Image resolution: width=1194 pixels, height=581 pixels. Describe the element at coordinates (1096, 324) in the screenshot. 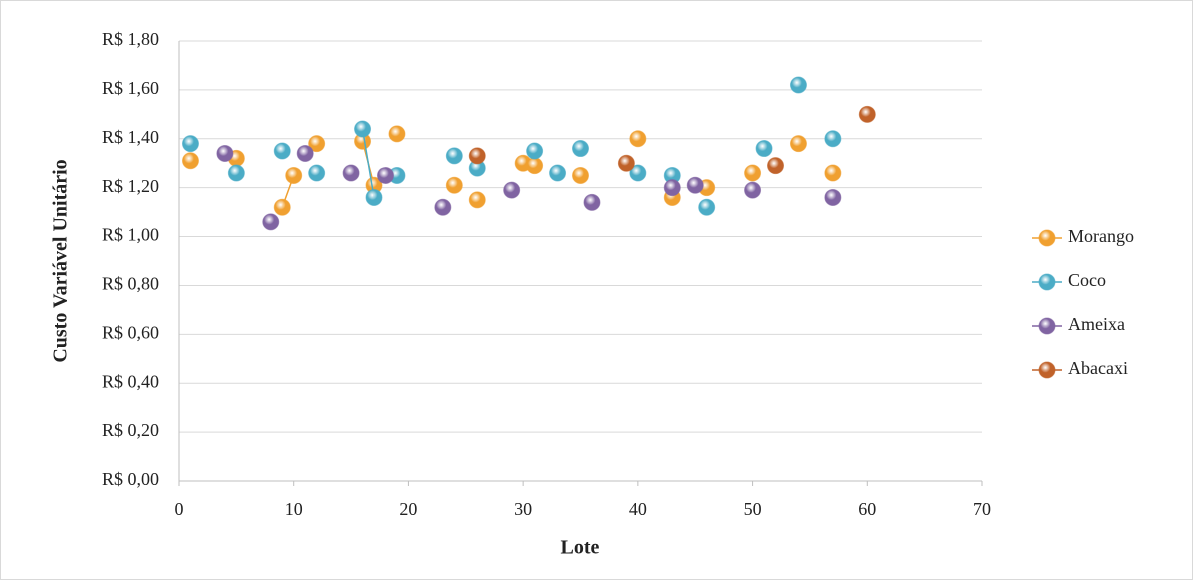

I see `legend-label: Ameixa` at that location.